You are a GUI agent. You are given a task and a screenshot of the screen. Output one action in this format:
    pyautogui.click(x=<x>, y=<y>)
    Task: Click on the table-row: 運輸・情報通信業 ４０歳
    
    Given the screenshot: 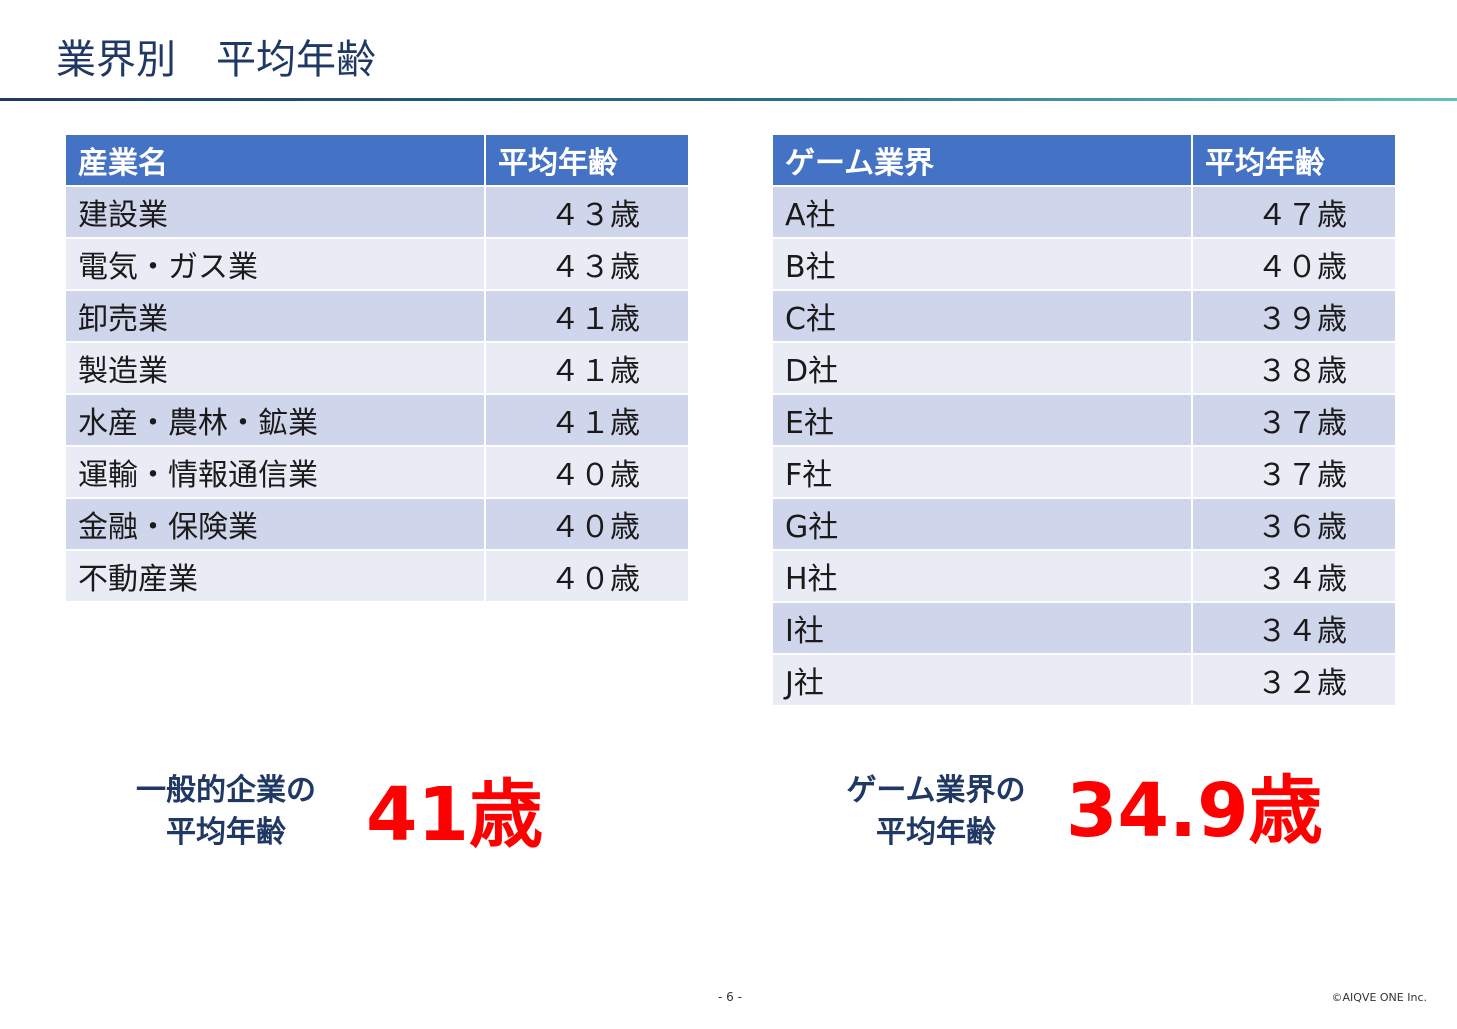 What is the action you would take?
    pyautogui.click(x=377, y=472)
    